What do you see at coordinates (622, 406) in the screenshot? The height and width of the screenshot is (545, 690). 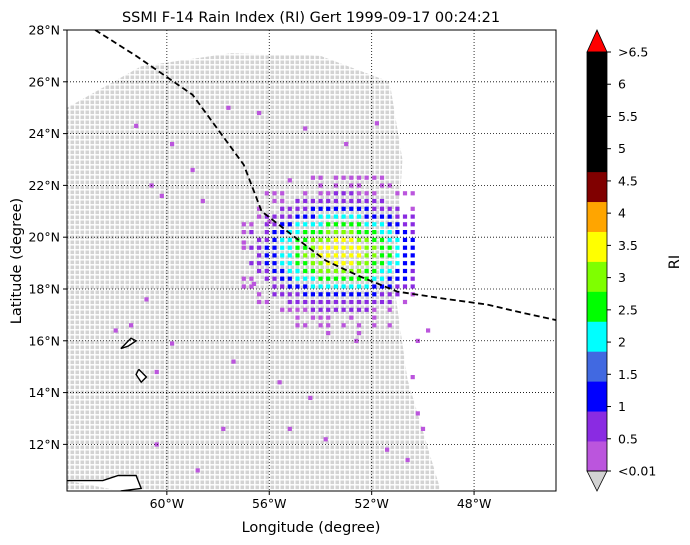 I see `colorbar-tick-label: 1` at bounding box center [622, 406].